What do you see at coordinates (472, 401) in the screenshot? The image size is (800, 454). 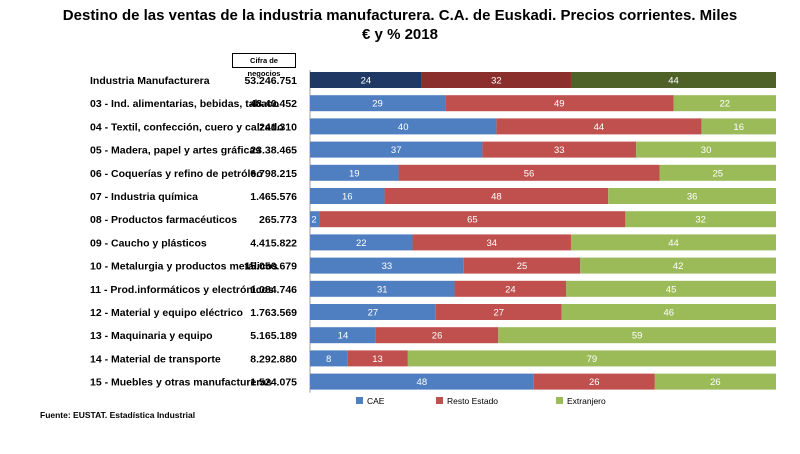 I see `legend-label: Resto Estado` at bounding box center [472, 401].